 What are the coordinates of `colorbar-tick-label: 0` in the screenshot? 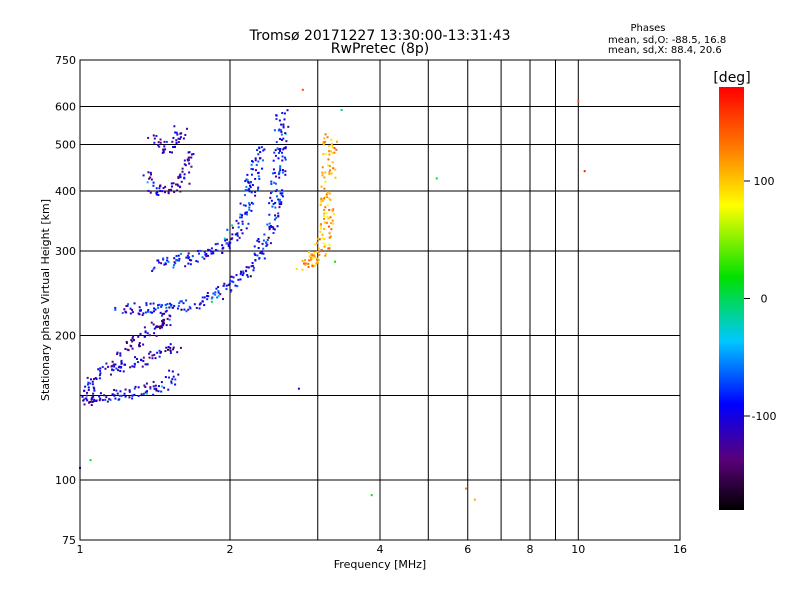 It's located at (764, 299).